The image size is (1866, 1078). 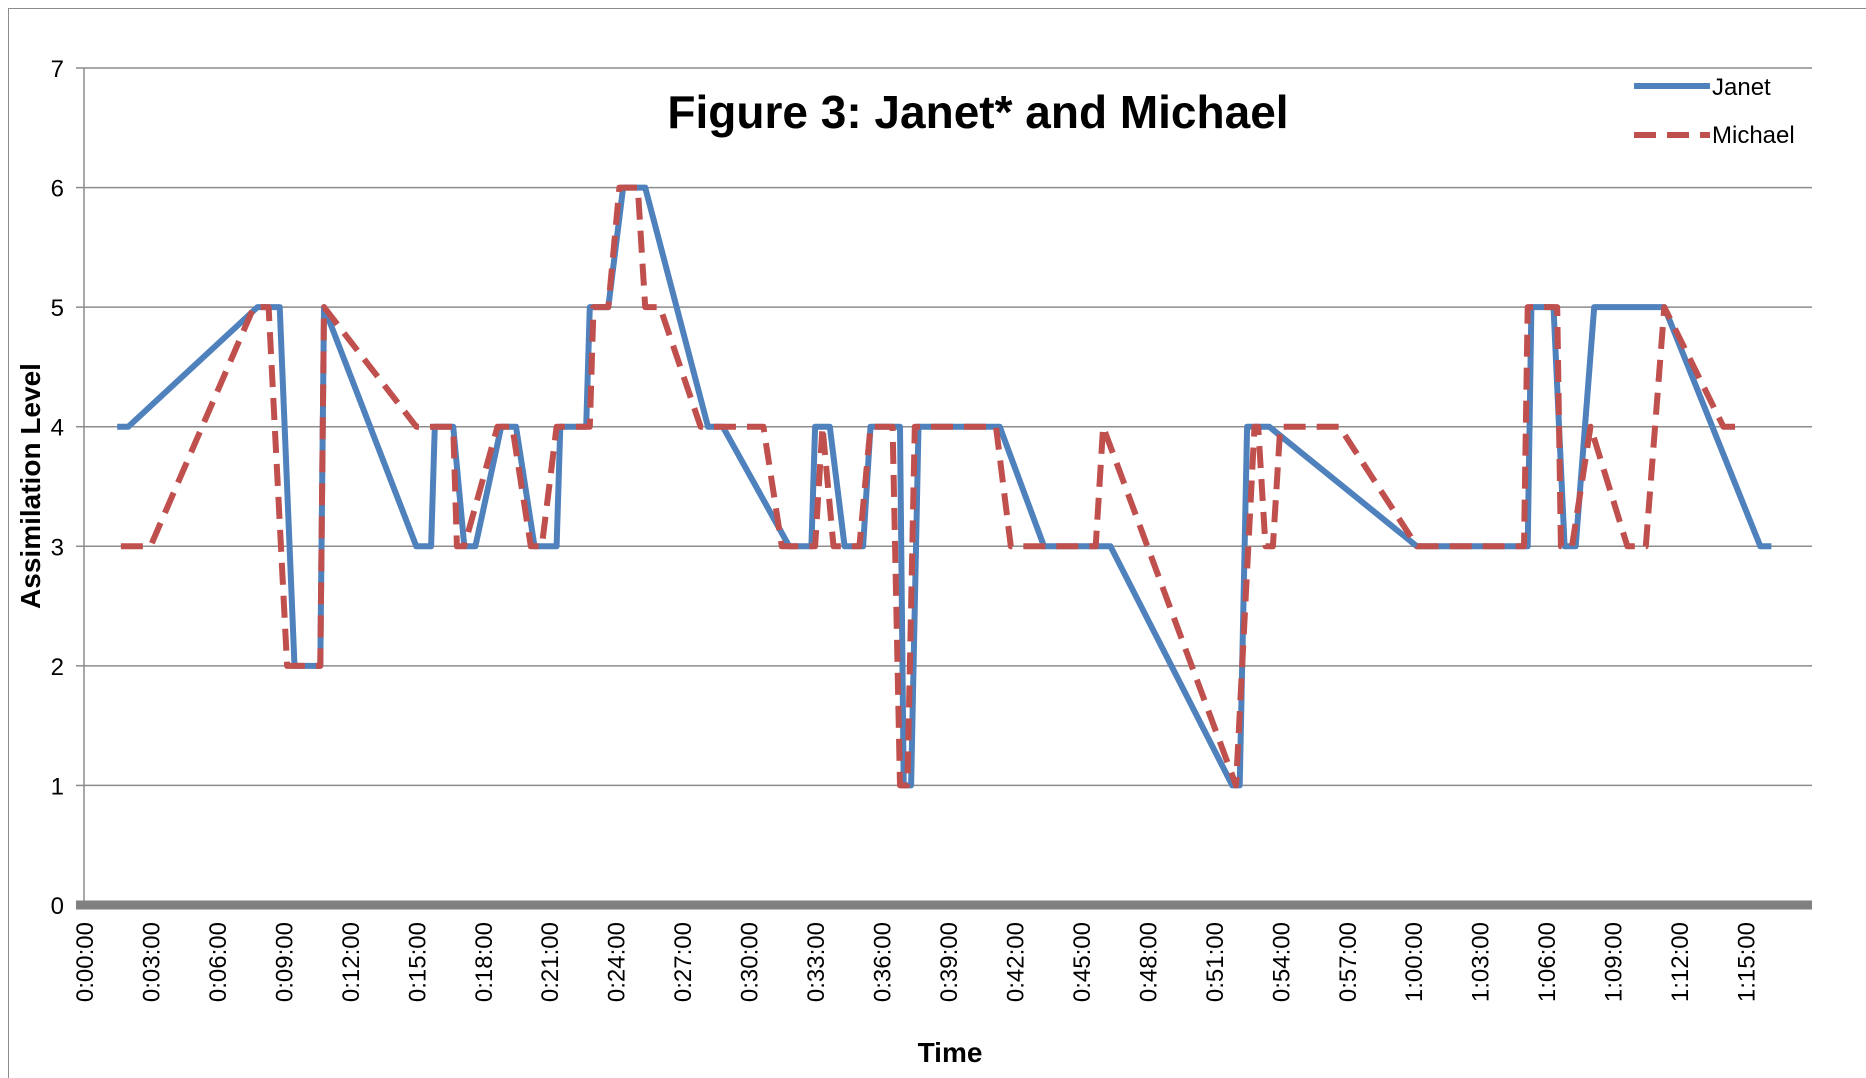 I want to click on x-tick-label: 0:36:00, so click(x=883, y=962).